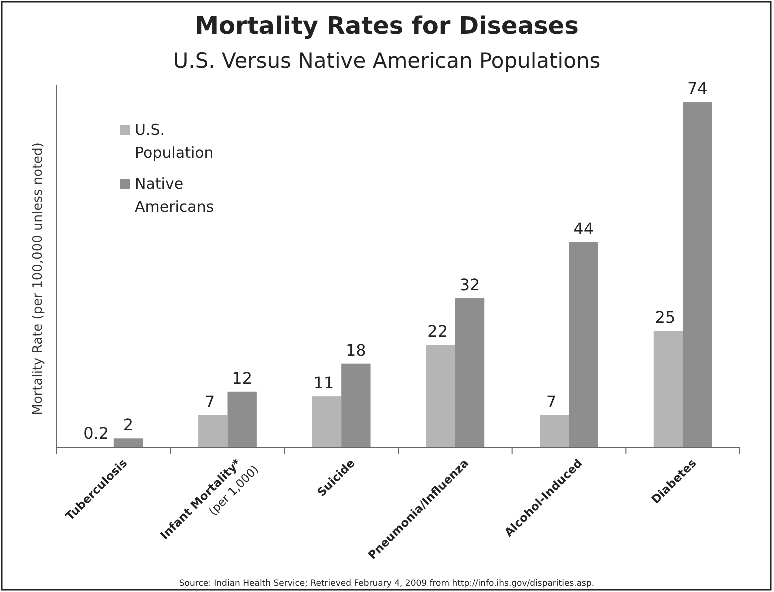 This screenshot has height=592, width=774. What do you see at coordinates (470, 284) in the screenshot?
I see `data-label: 32` at bounding box center [470, 284].